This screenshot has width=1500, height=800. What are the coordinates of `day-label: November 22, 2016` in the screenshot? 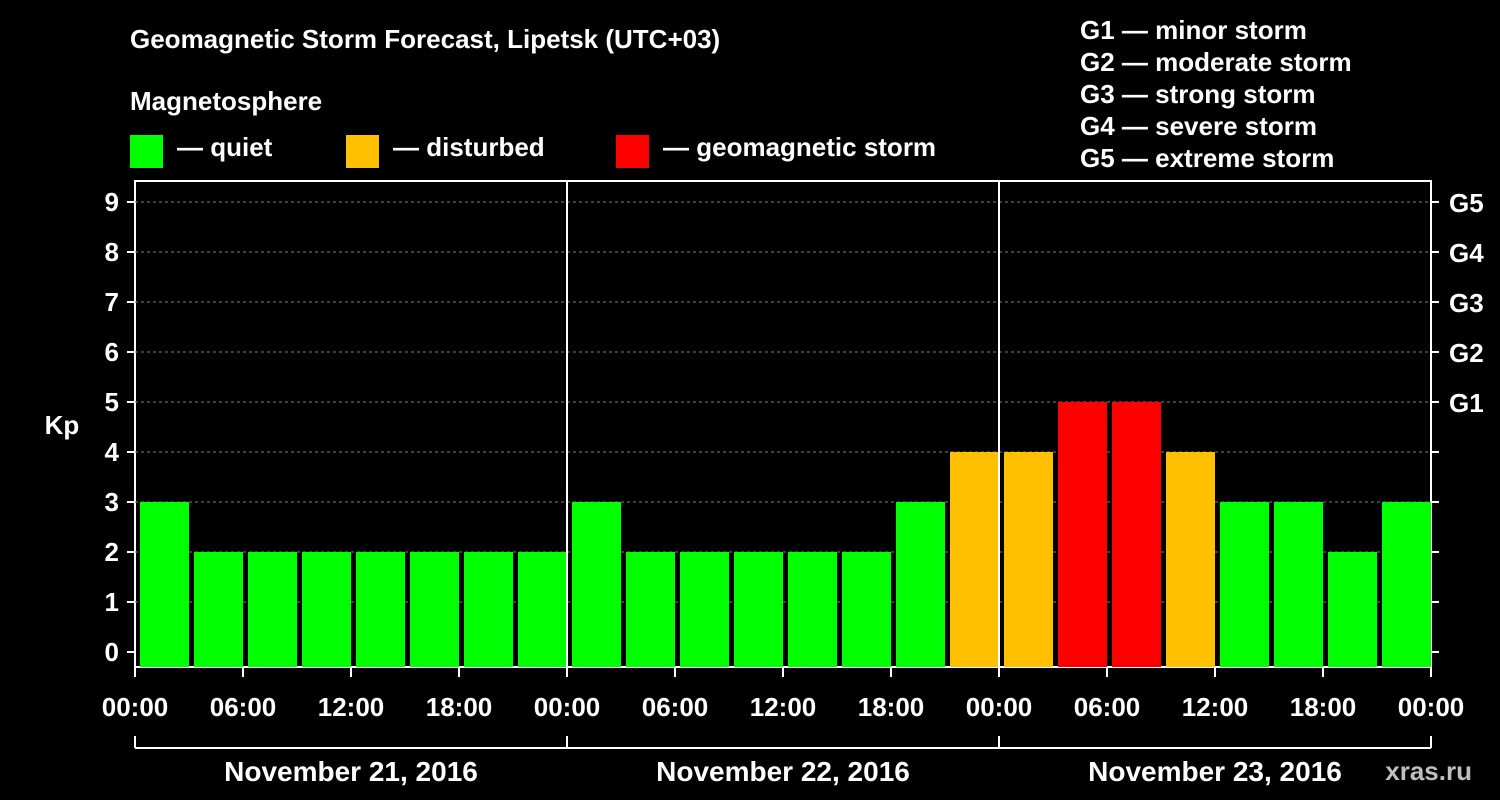 It's located at (783, 771).